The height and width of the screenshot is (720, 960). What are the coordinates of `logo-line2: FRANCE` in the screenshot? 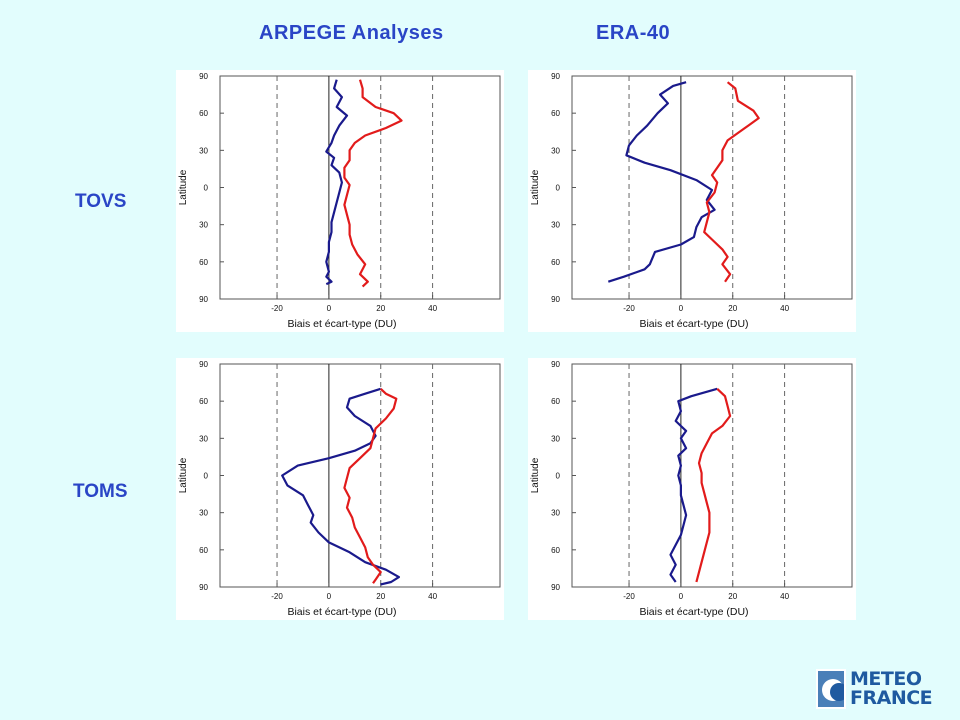 It's located at (891, 698).